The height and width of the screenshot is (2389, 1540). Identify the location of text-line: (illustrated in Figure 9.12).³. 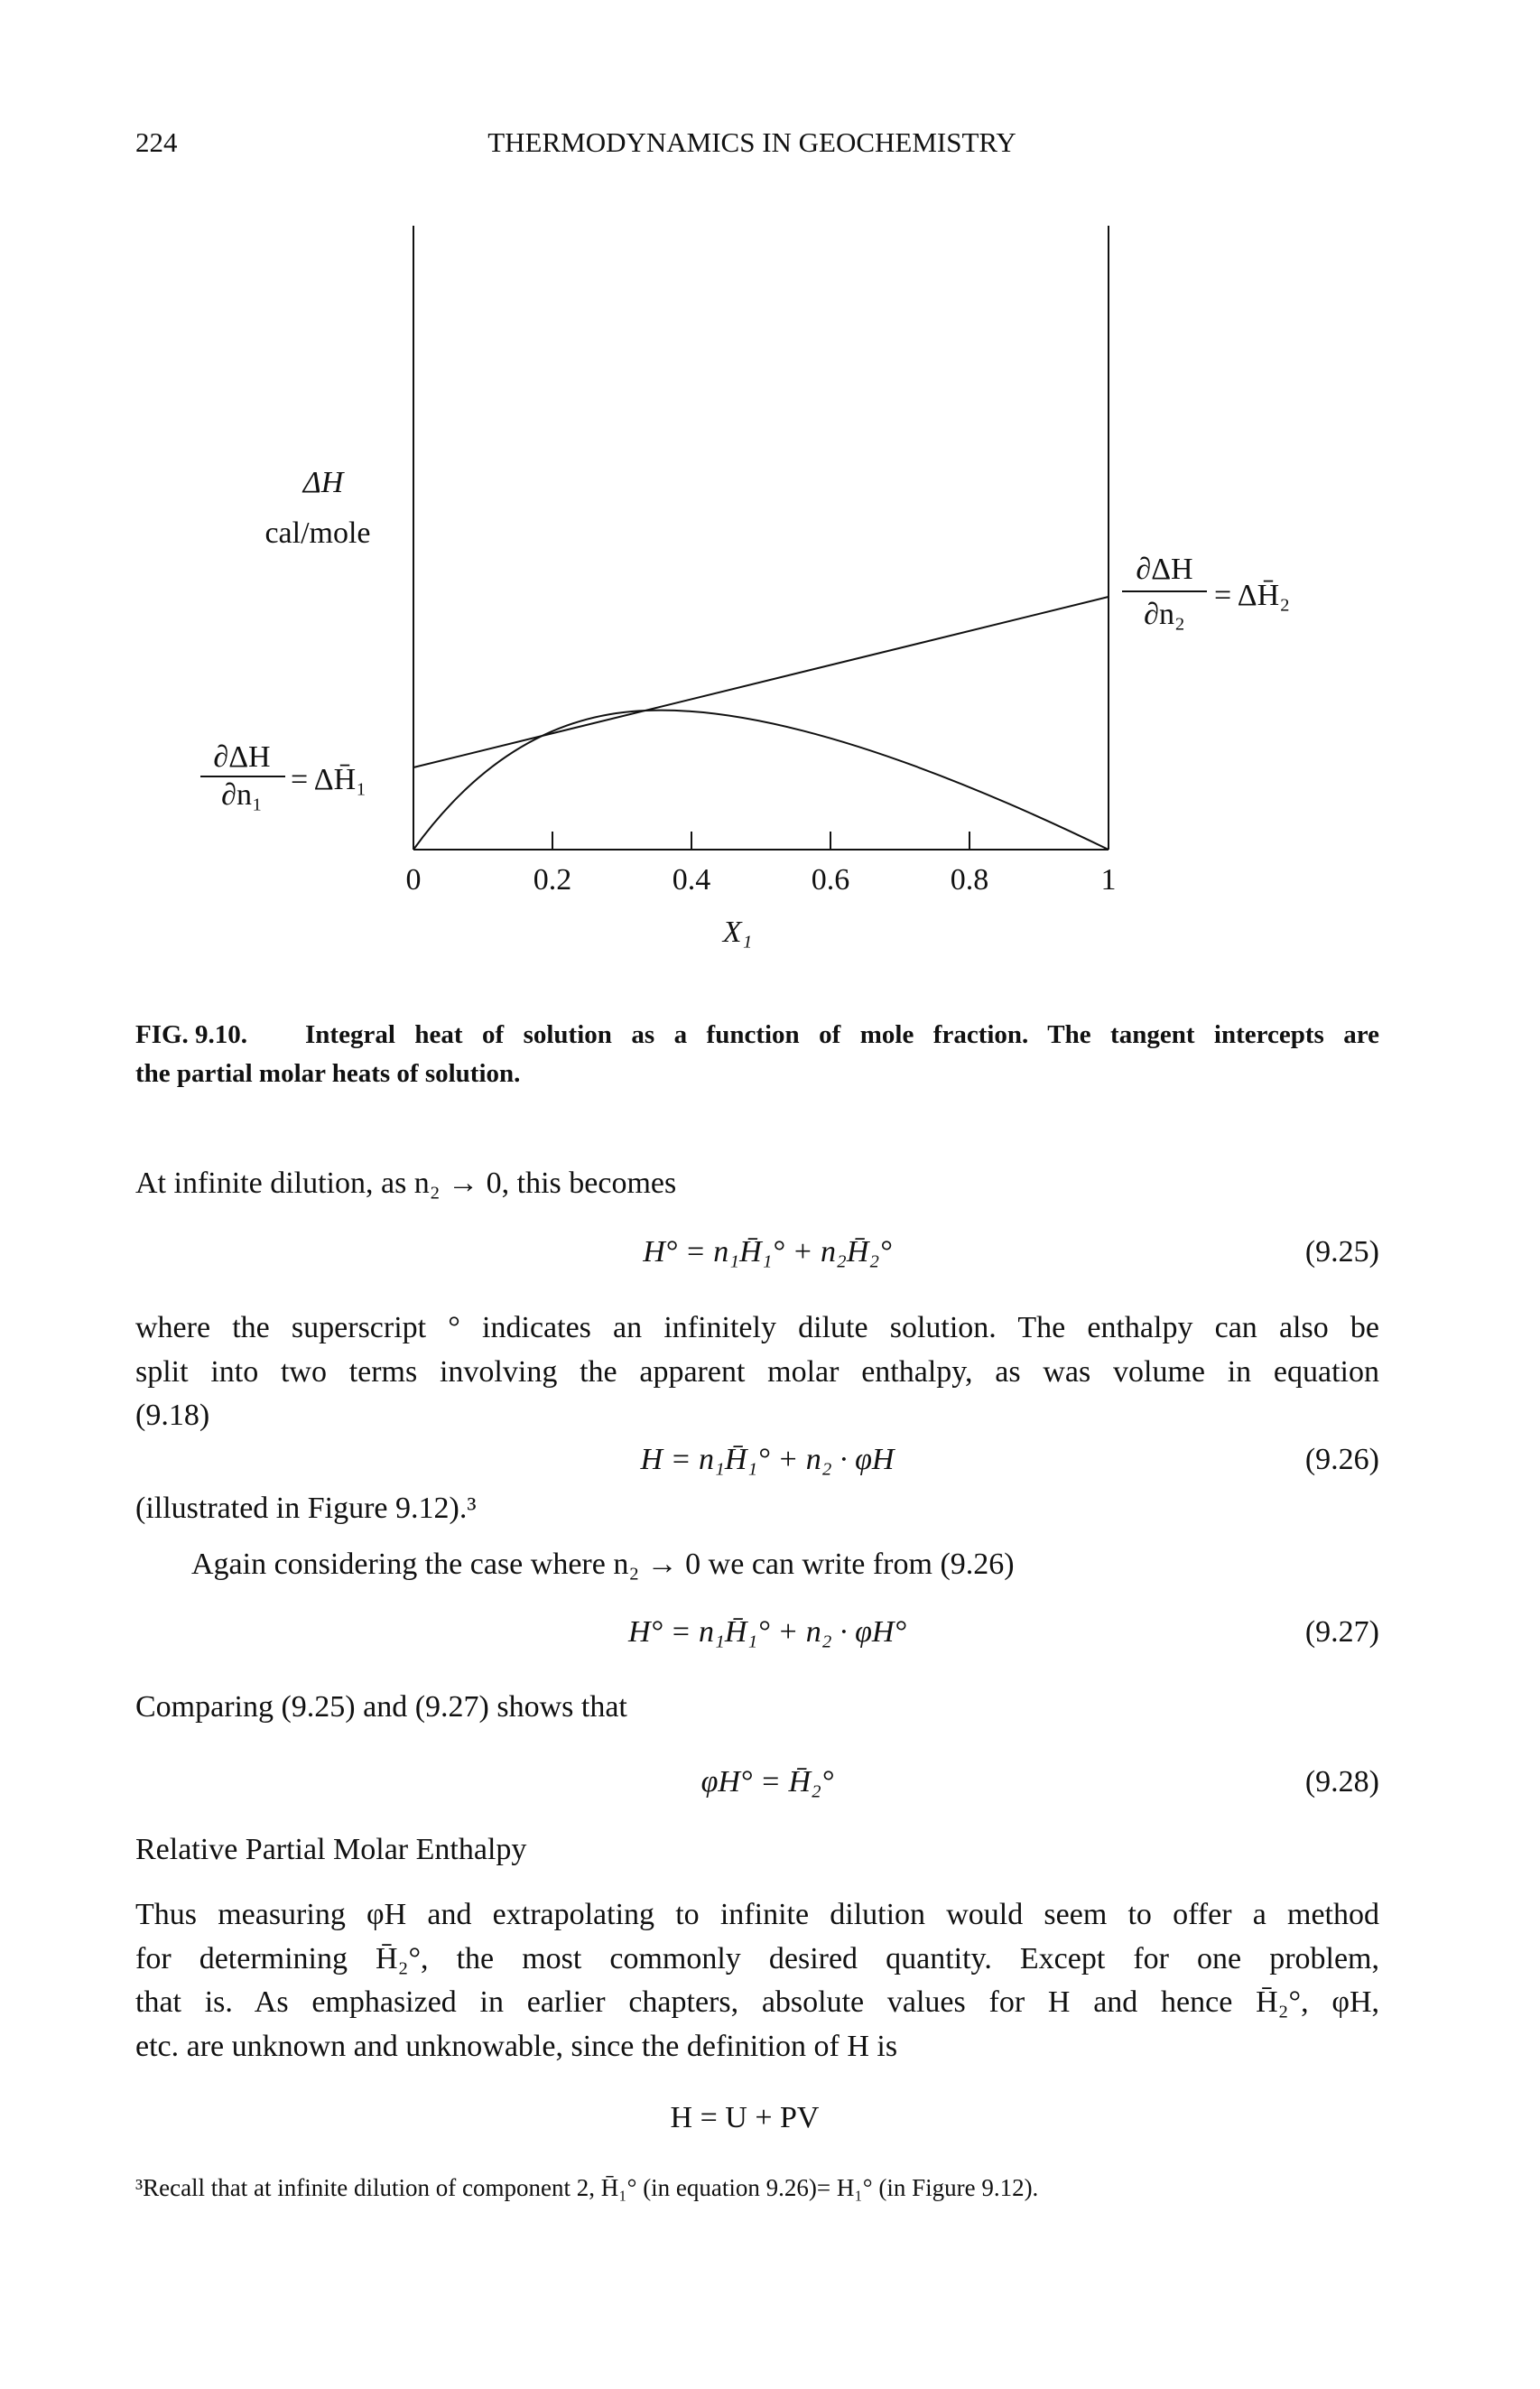
(306, 1508).